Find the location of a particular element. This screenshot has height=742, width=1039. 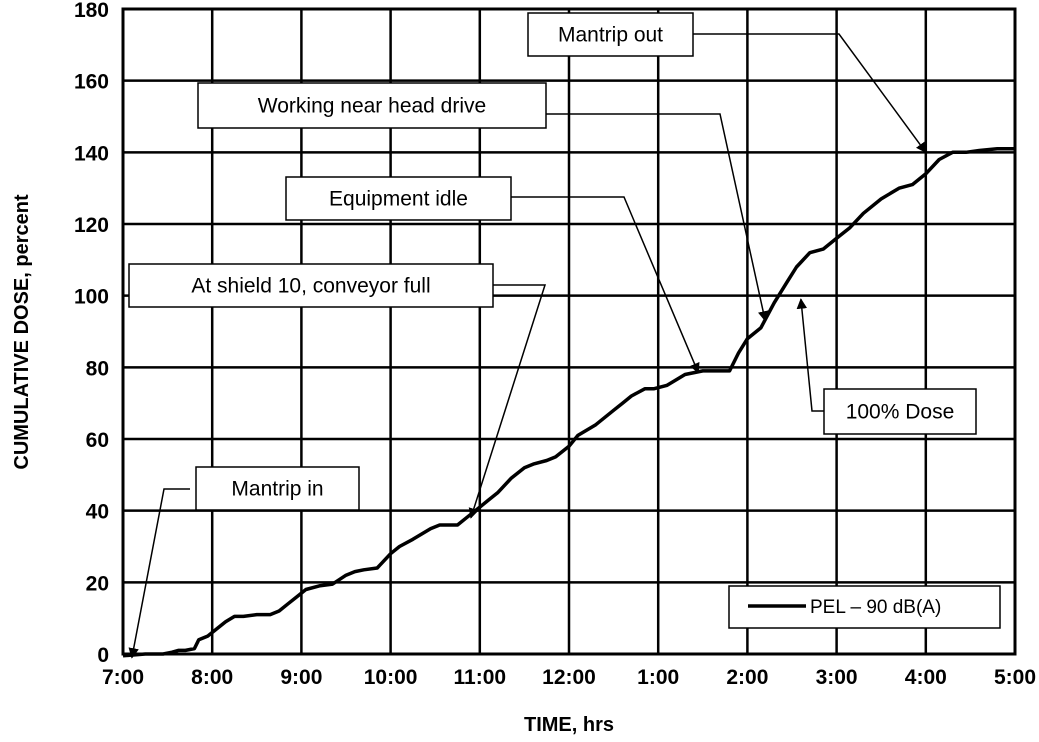

annotation: 100% Dose is located at coordinates (886, 366).